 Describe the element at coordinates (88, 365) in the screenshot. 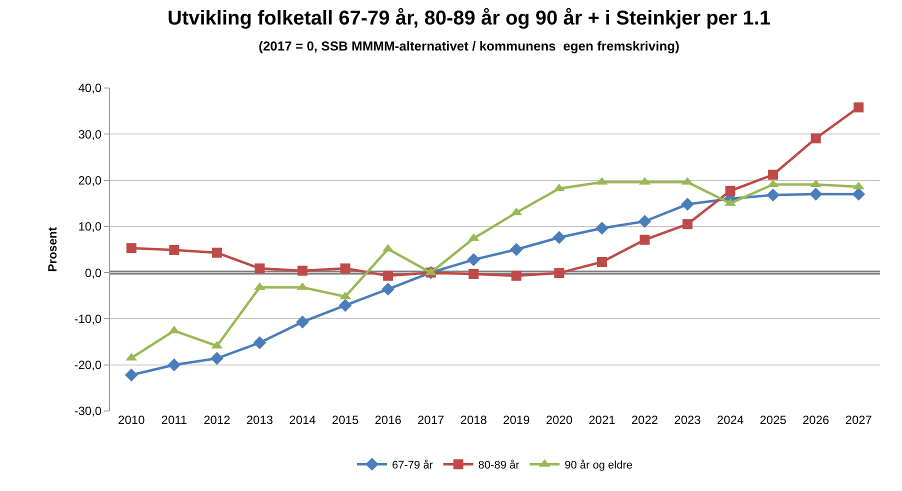

I see `y-tick-label: -20,0` at that location.